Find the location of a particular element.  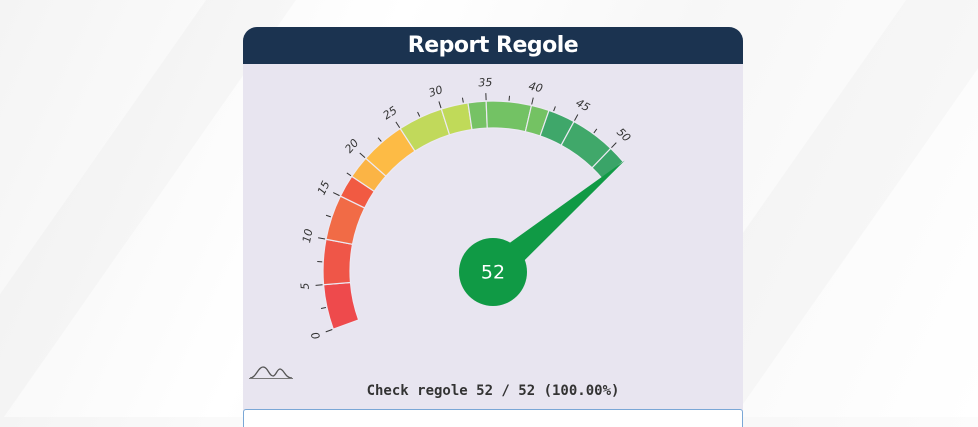

card-header: Report Regole is located at coordinates (493, 45).